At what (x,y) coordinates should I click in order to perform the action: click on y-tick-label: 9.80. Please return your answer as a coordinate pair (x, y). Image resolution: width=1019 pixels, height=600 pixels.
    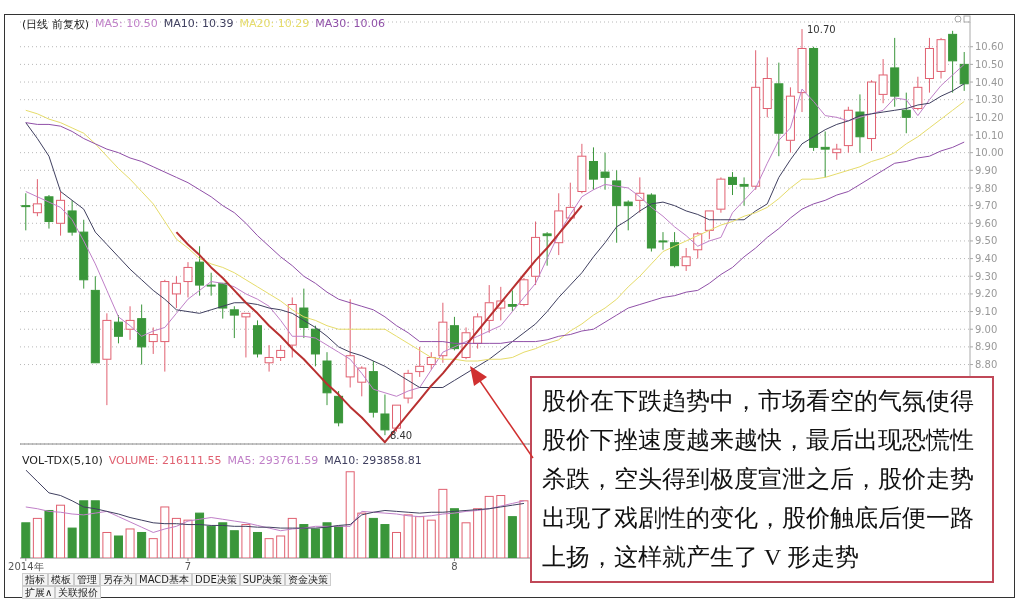
    Looking at the image, I should click on (986, 188).